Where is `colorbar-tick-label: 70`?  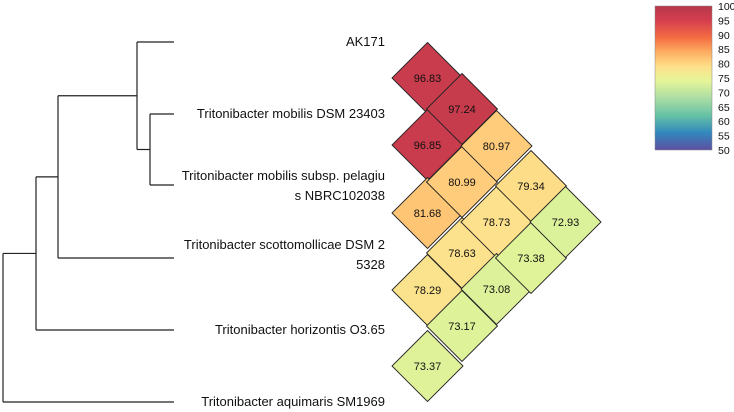 colorbar-tick-label: 70 is located at coordinates (724, 93).